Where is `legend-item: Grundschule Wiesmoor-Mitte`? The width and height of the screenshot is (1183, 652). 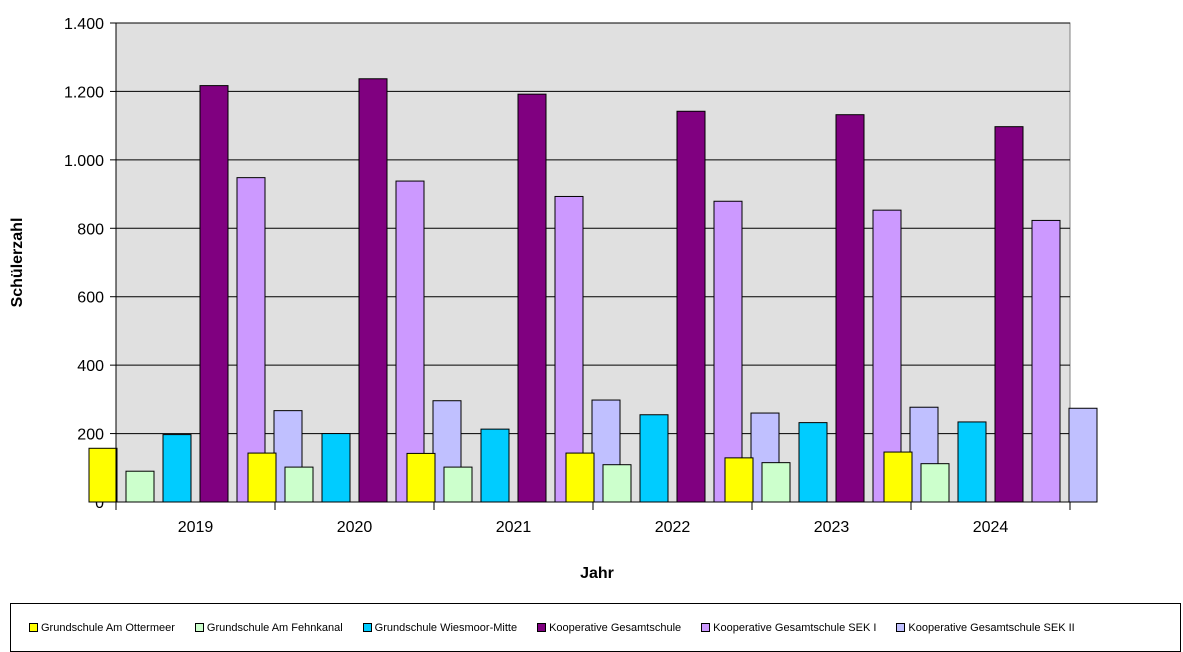 legend-item: Grundschule Wiesmoor-Mitte is located at coordinates (440, 627).